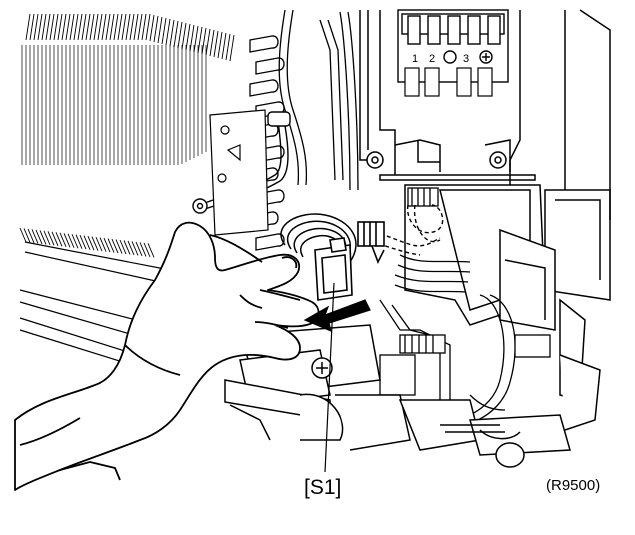 The image size is (635, 535). What do you see at coordinates (423, 197) in the screenshot?
I see `relay-connector` at bounding box center [423, 197].